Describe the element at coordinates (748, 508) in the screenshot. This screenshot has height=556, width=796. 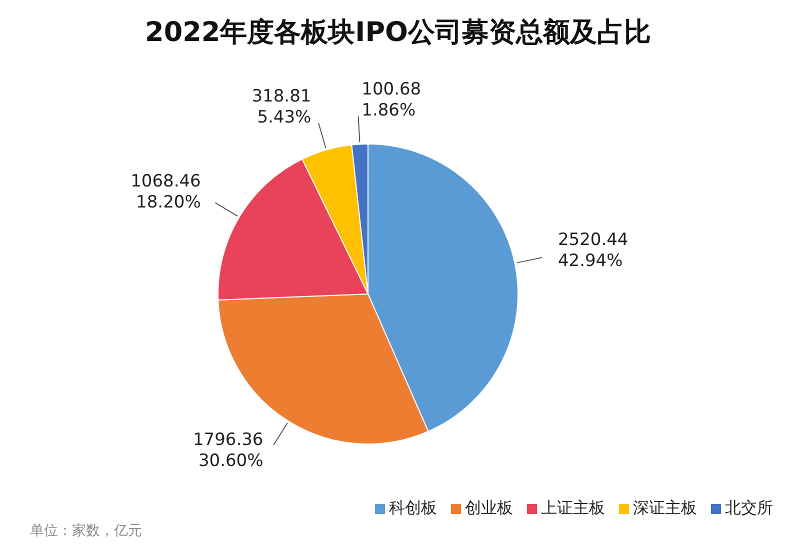
I see `legend-label: 北交所` at that location.